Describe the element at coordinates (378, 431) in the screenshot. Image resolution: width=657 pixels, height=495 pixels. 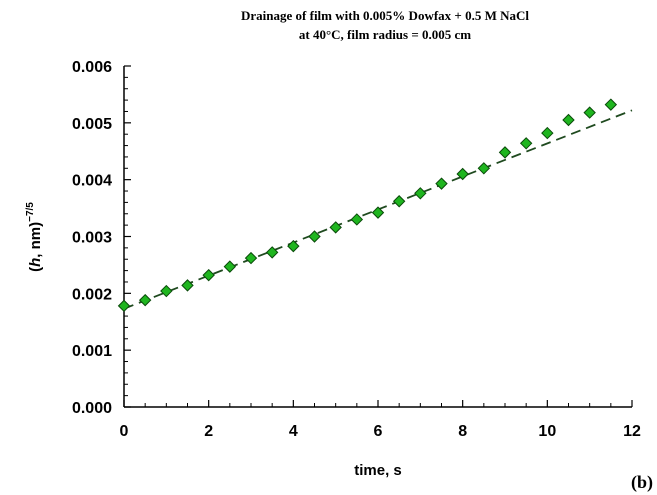
I see `x-tick-label: 6` at that location.